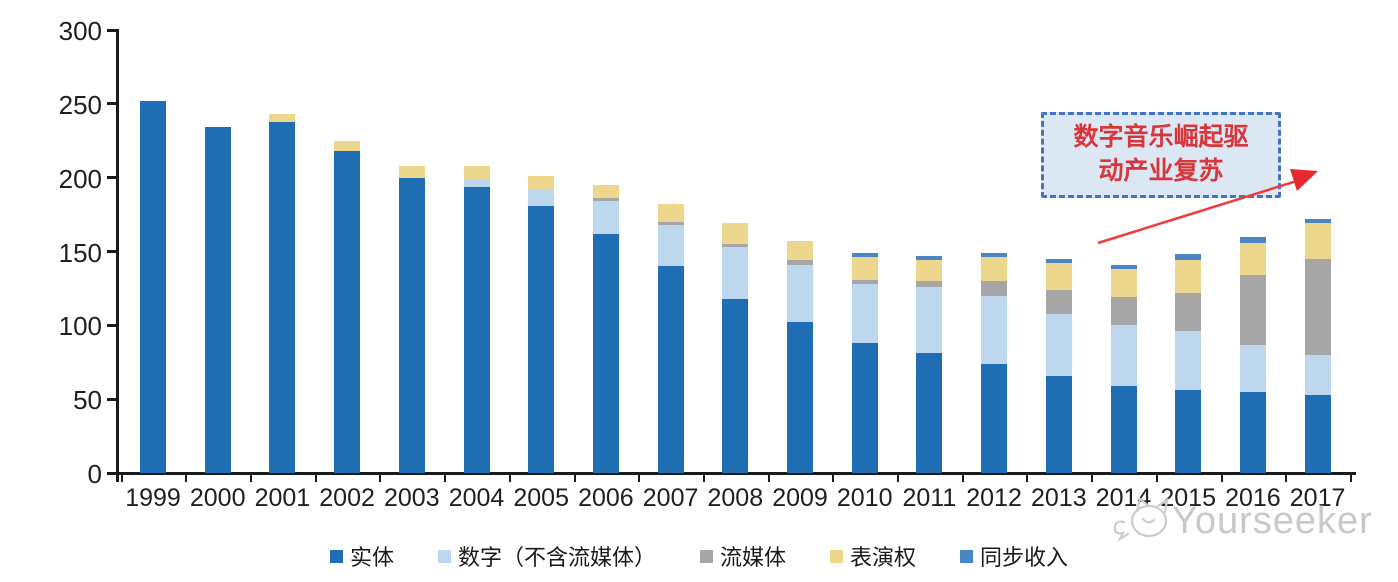  I want to click on bar-column-2012, so click(994, 363).